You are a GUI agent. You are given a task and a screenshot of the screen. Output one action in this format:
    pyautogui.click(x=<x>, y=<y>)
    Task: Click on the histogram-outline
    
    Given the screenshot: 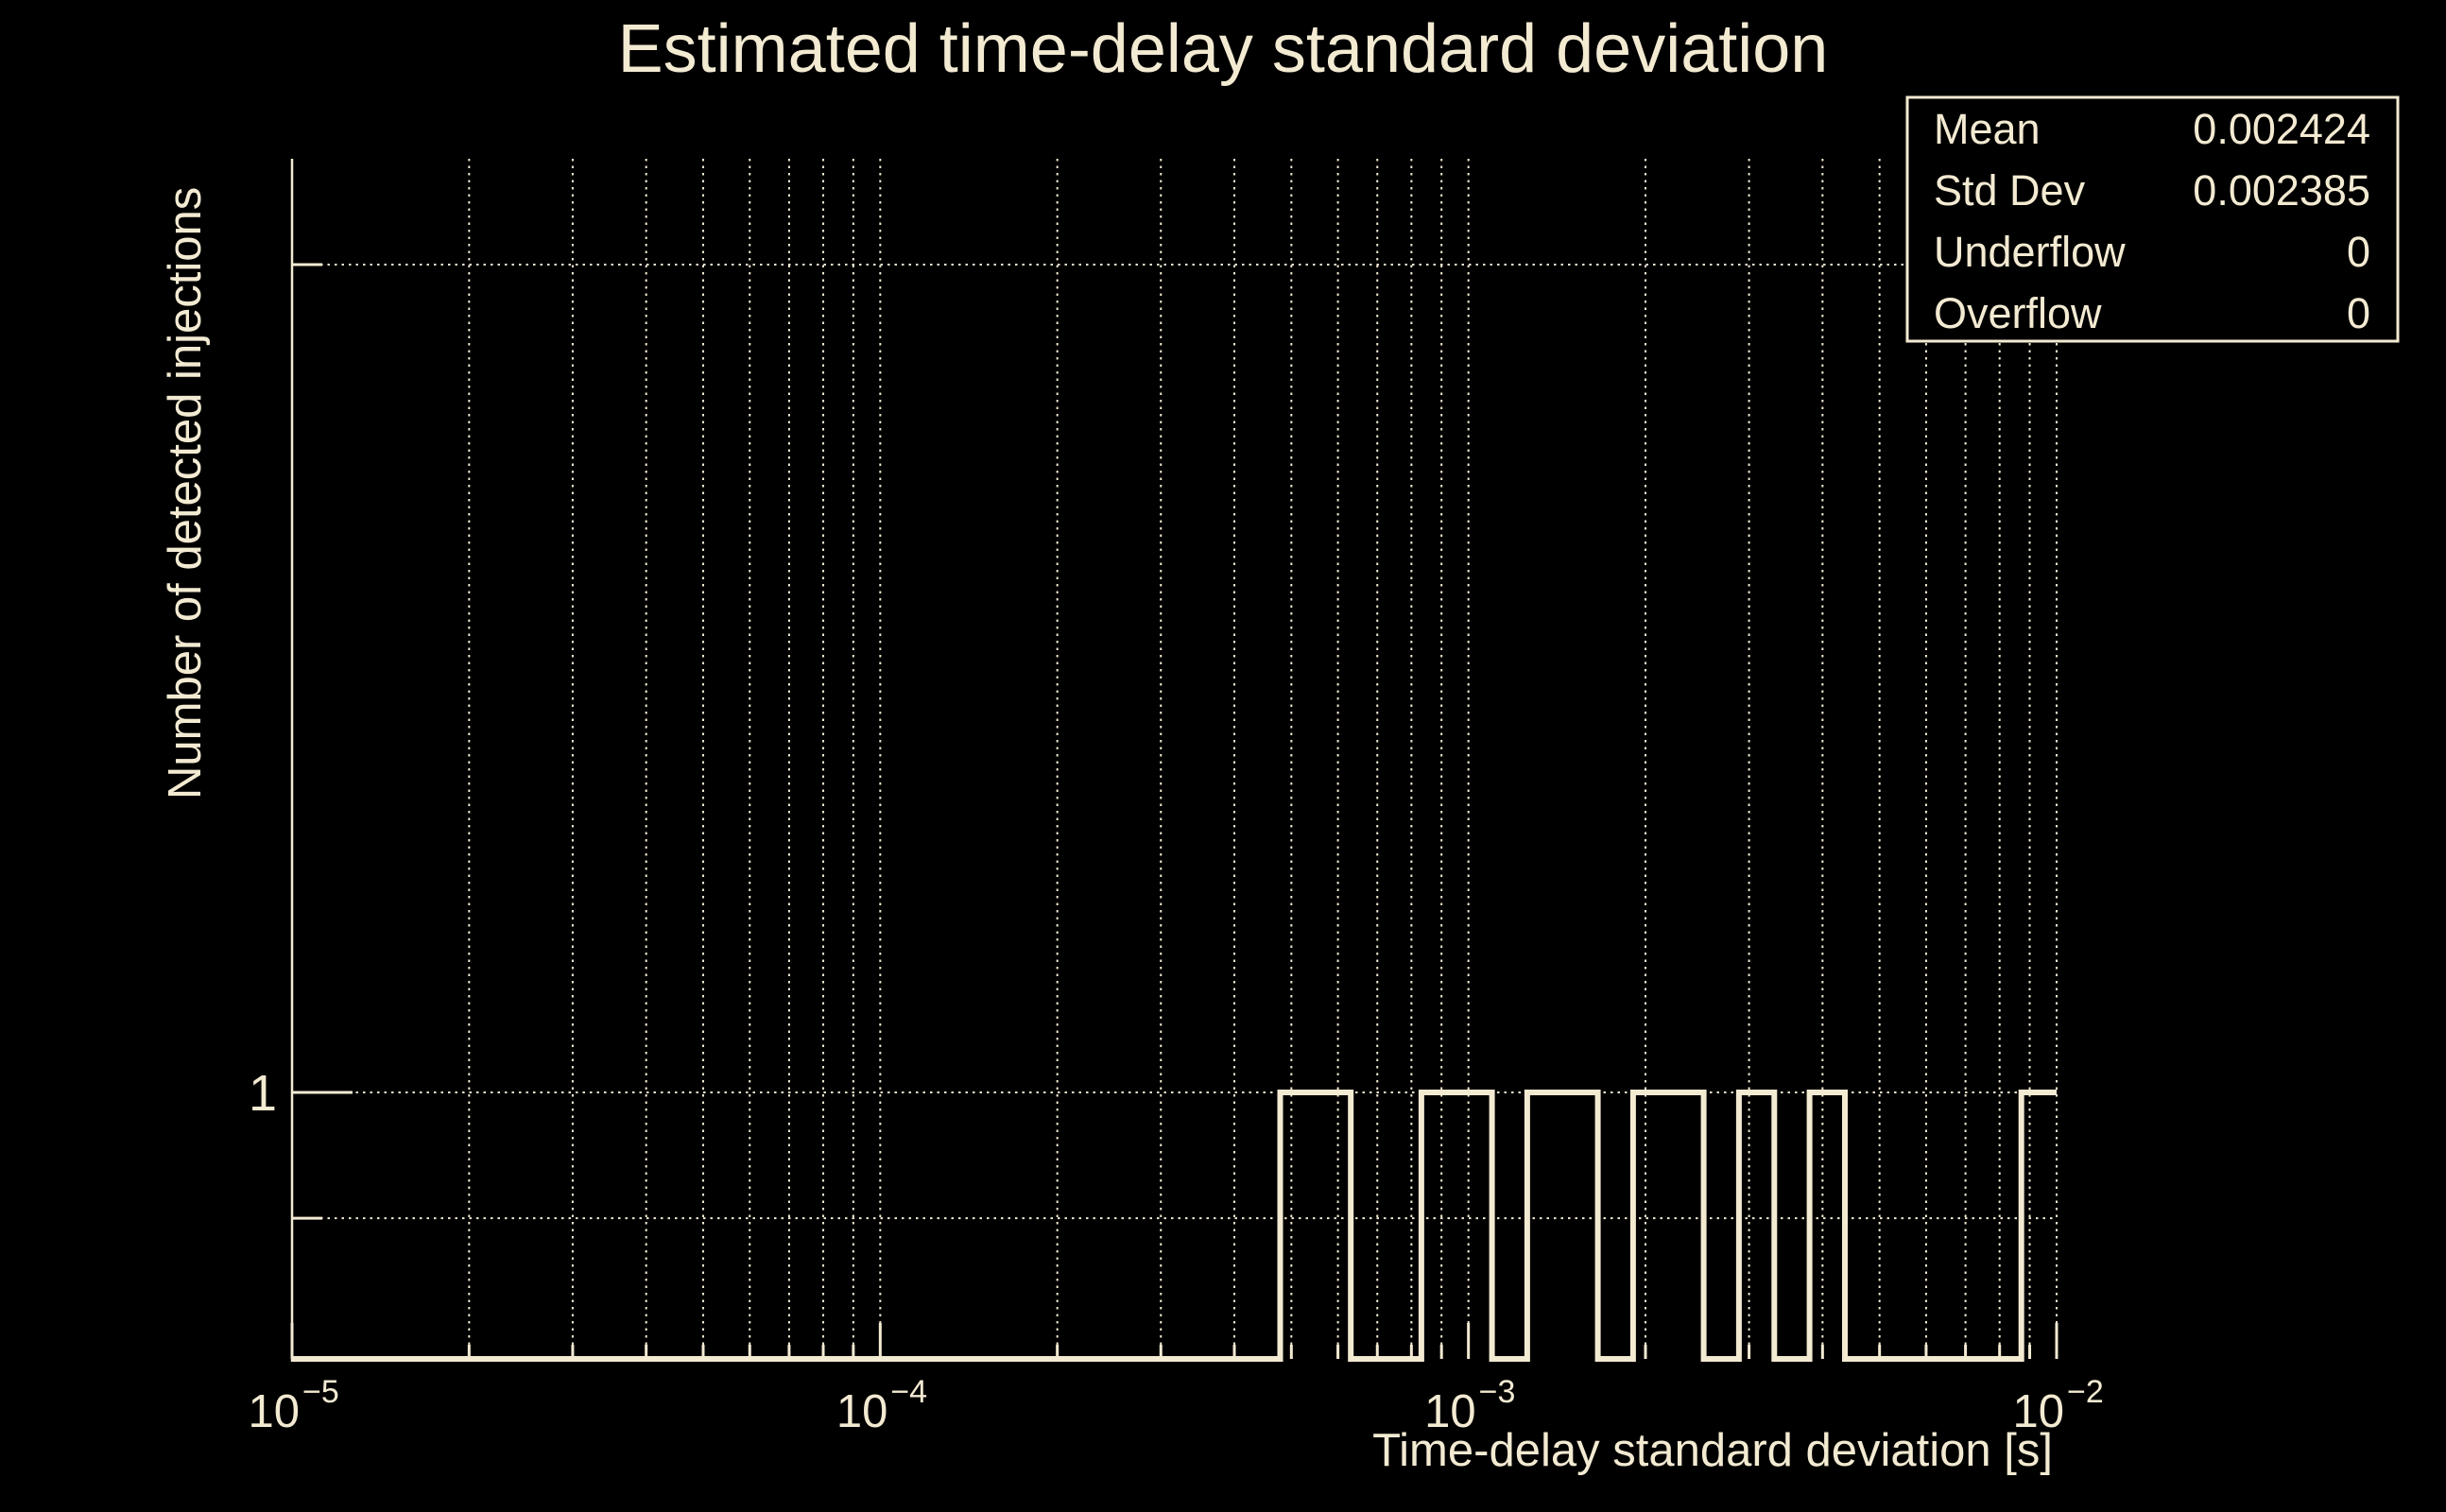 What is the action you would take?
    pyautogui.click(x=1174, y=1226)
    